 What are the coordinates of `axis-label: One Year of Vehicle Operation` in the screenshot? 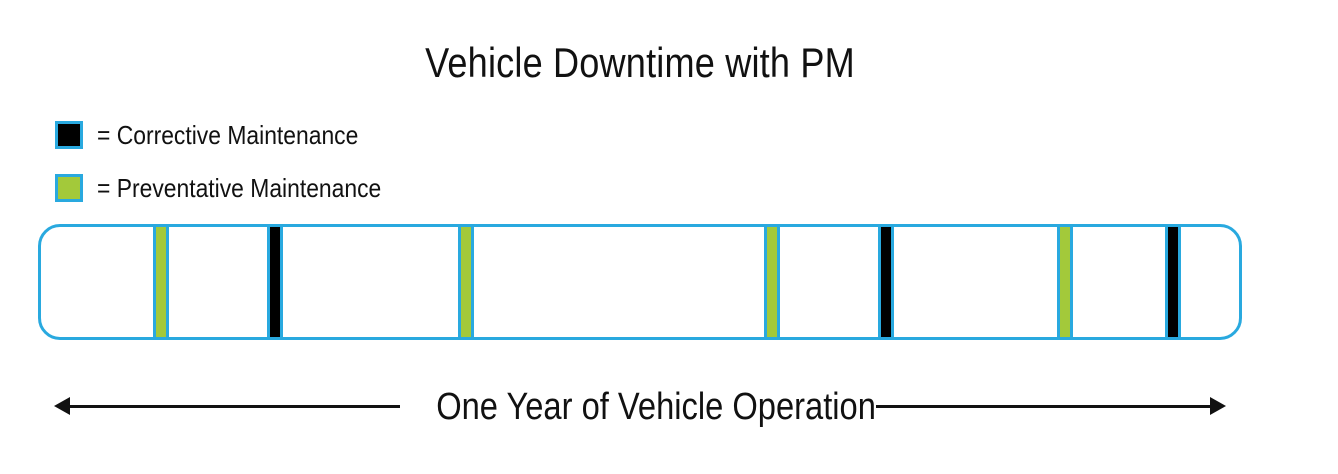 It's located at (656, 407).